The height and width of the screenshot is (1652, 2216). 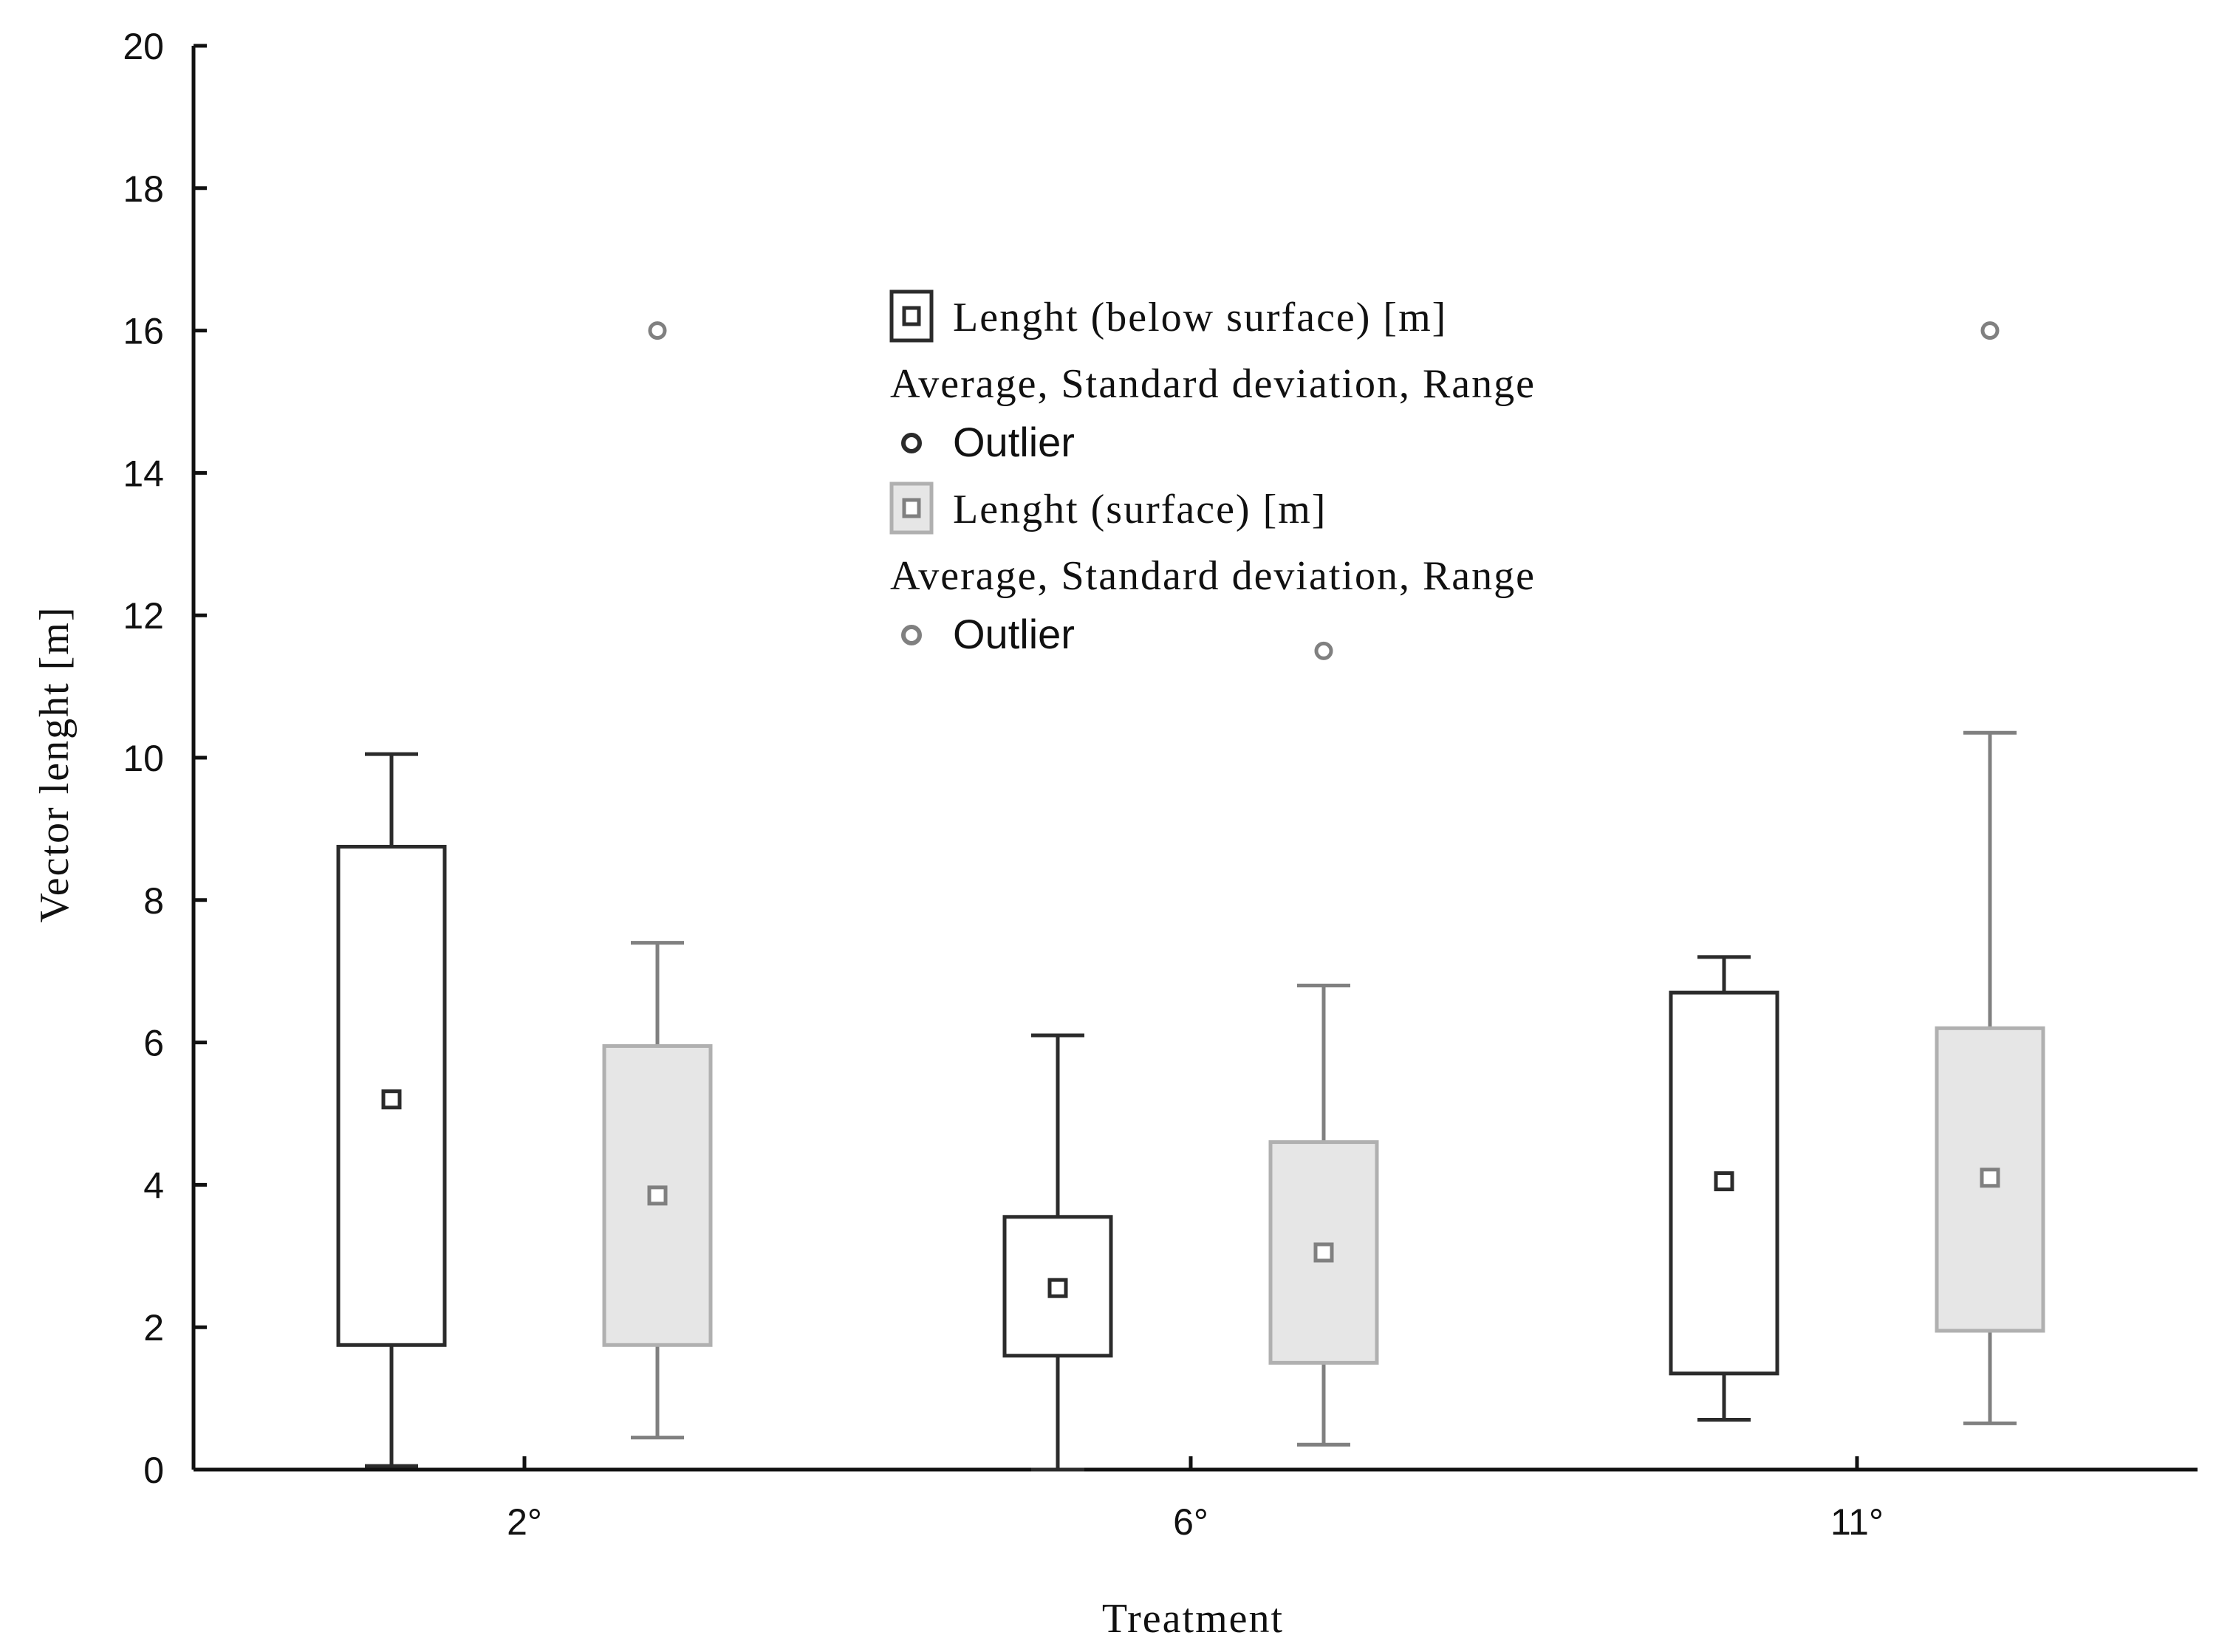 What do you see at coordinates (153, 901) in the screenshot?
I see `y-tick-label: 8` at bounding box center [153, 901].